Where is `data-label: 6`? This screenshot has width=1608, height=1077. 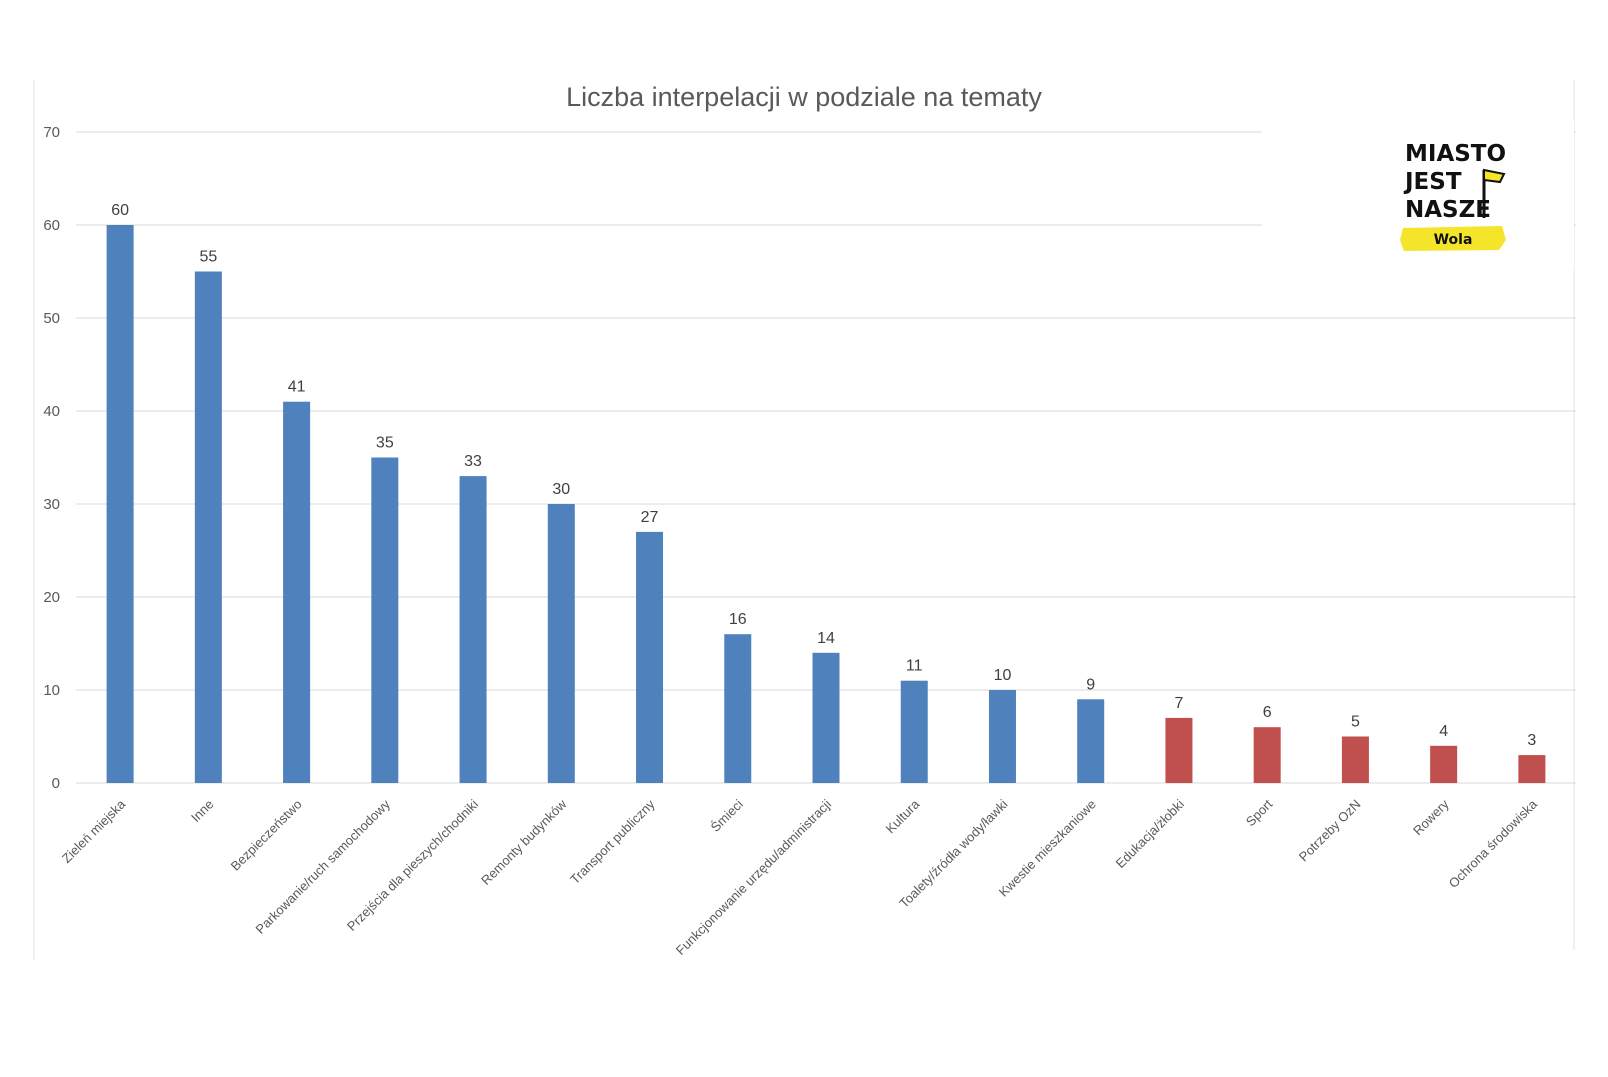
data-label: 6 is located at coordinates (1267, 712).